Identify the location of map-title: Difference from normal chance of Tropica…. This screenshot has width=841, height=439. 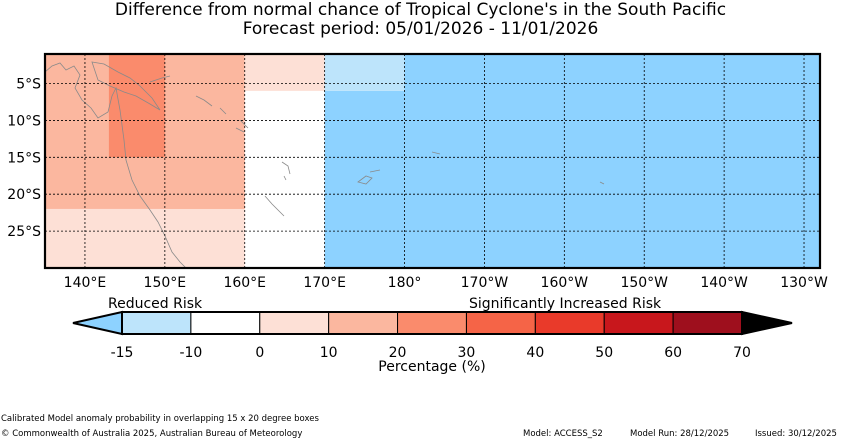
(420, 10).